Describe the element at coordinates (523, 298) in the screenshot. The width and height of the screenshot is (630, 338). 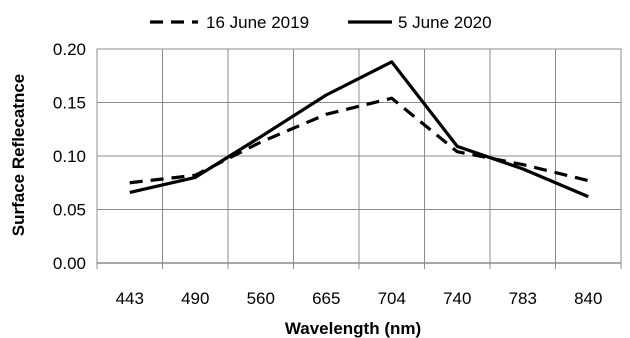
I see `x-tick-label: 783` at that location.